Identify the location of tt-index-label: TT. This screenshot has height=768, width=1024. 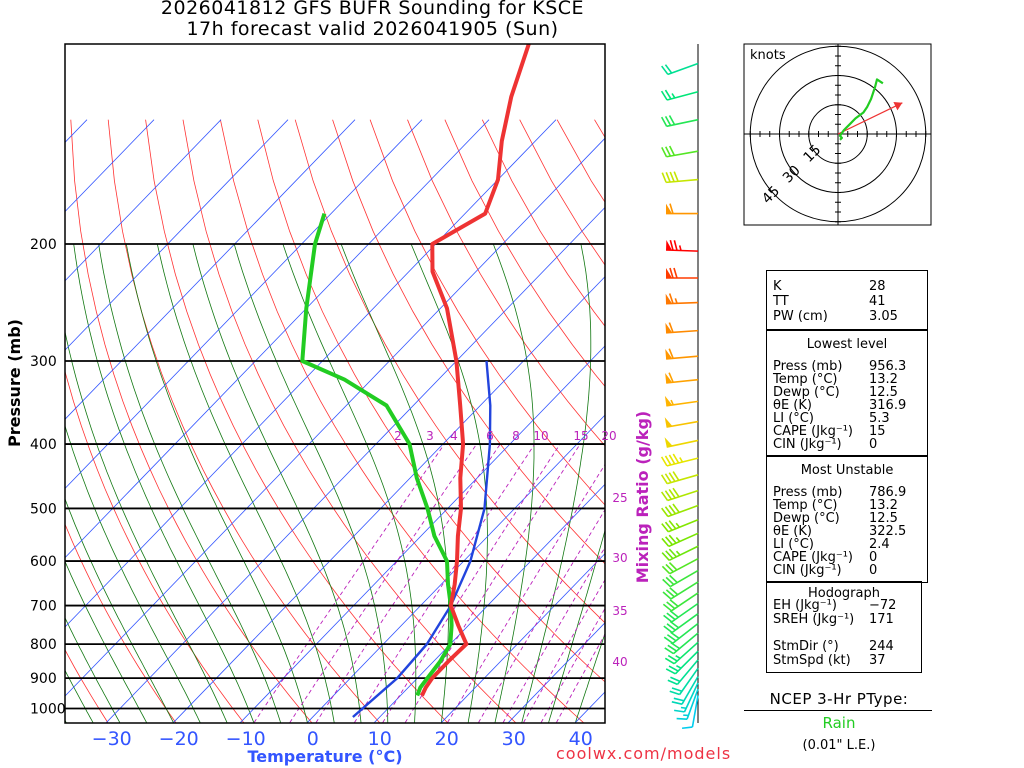
(781, 301).